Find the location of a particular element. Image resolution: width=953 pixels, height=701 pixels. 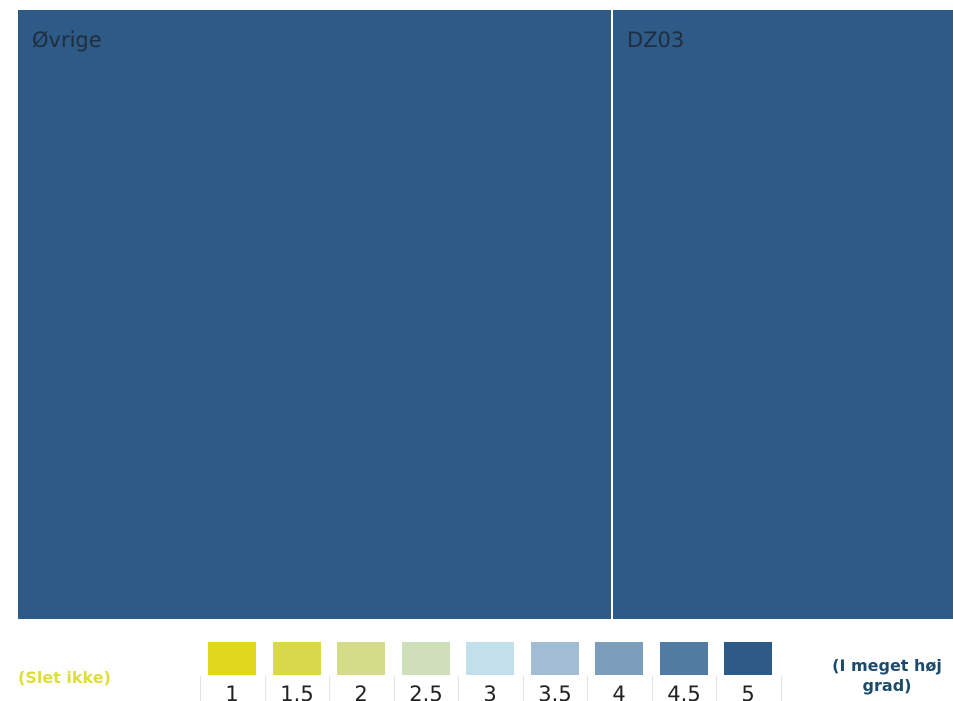

legend-tick-label: 2 is located at coordinates (361, 691).